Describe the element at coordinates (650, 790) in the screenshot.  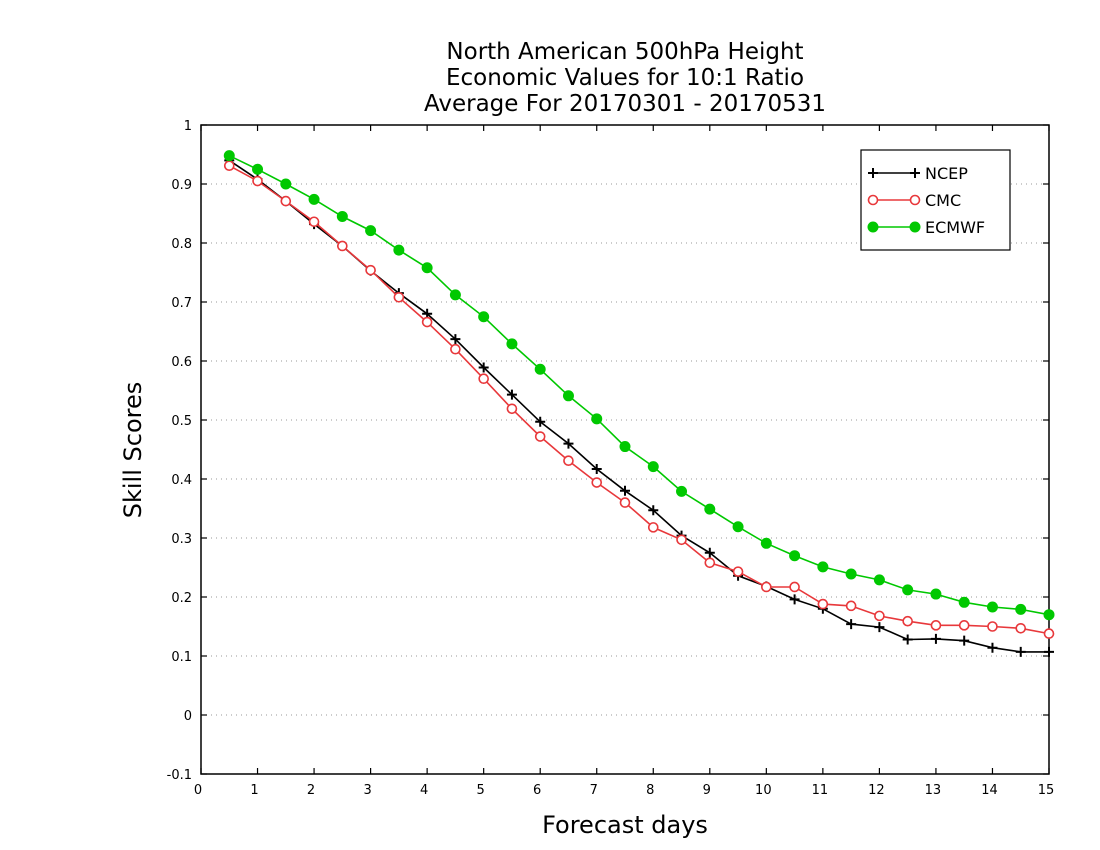
I see `x-tick-label: 8` at that location.